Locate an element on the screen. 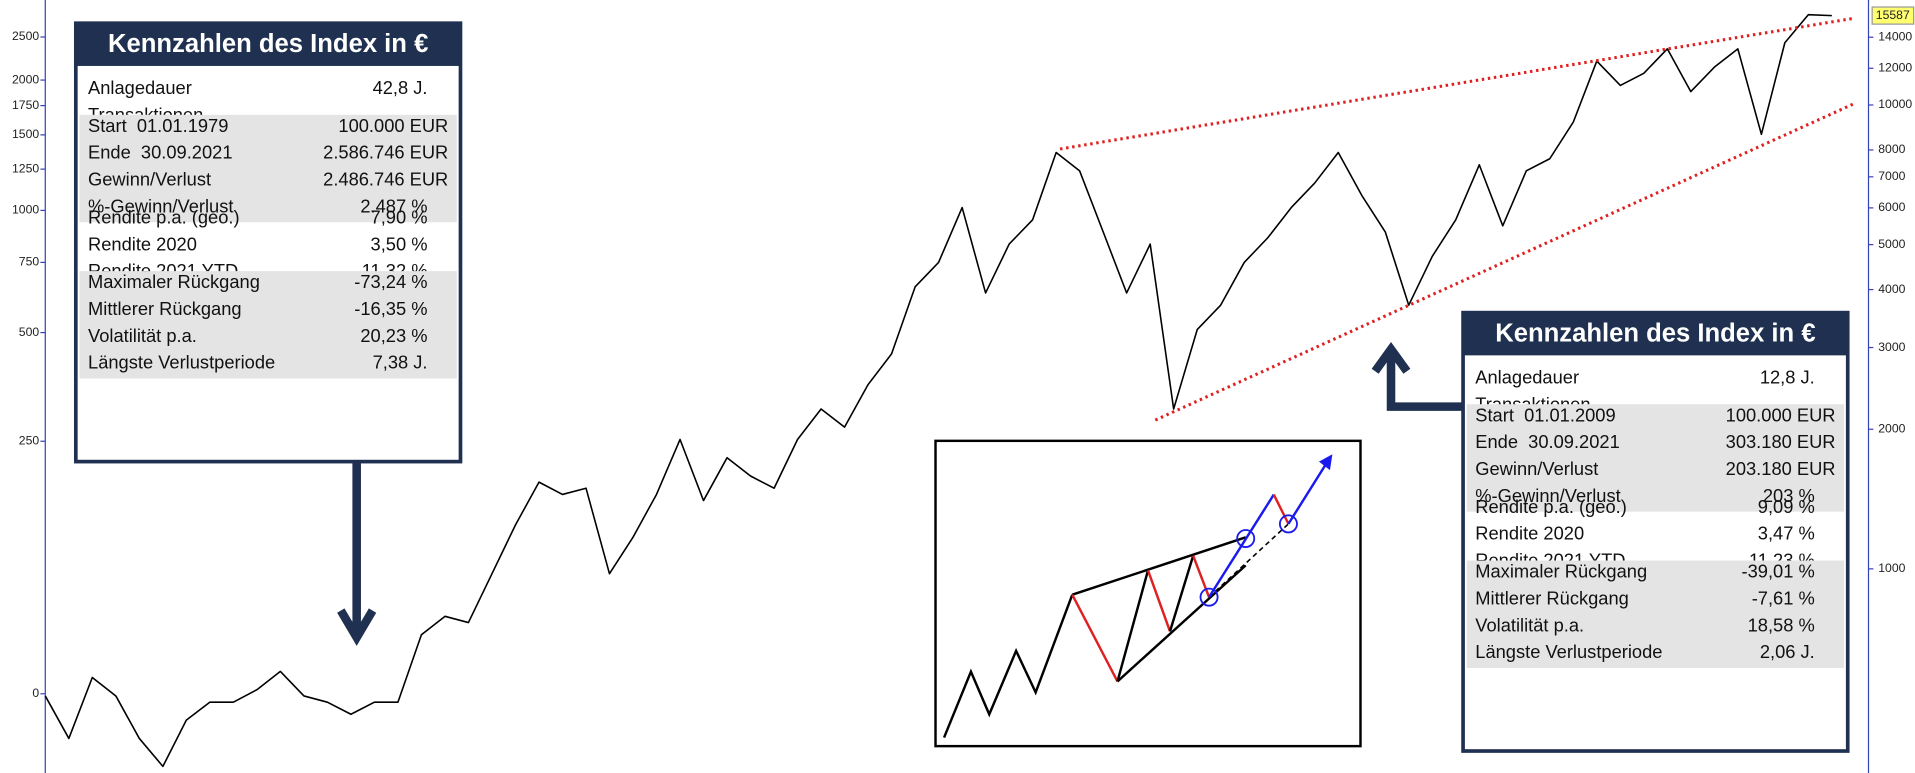 The height and width of the screenshot is (773, 1915). y-tick-label: 5000 is located at coordinates (1891, 244).